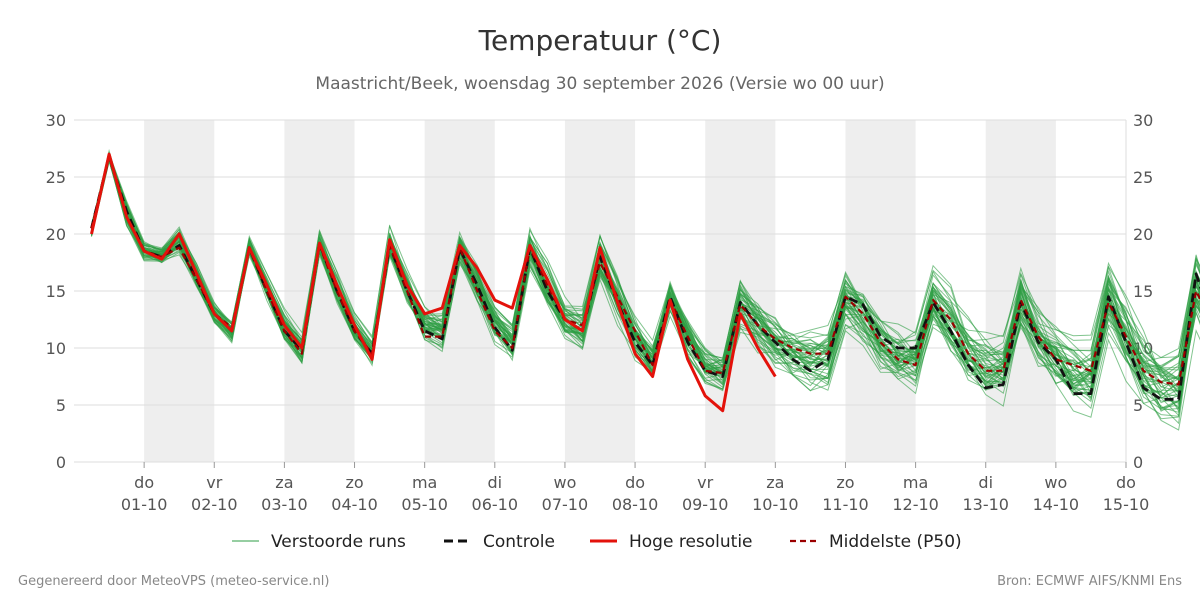 This screenshot has width=1200, height=600. What do you see at coordinates (214, 504) in the screenshot?
I see `x-tick-date-1: 02-10` at bounding box center [214, 504].